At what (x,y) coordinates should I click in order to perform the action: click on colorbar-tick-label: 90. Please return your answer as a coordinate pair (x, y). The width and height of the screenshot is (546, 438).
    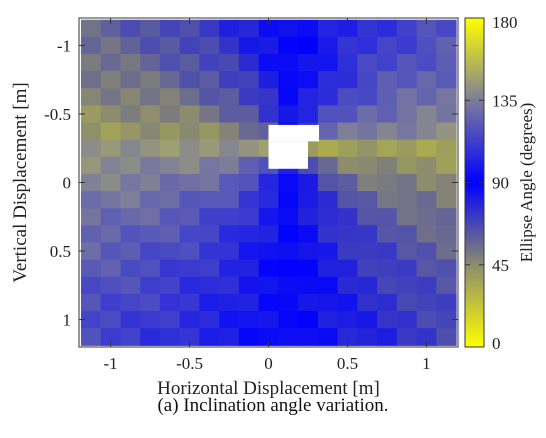
    Looking at the image, I should click on (500, 183).